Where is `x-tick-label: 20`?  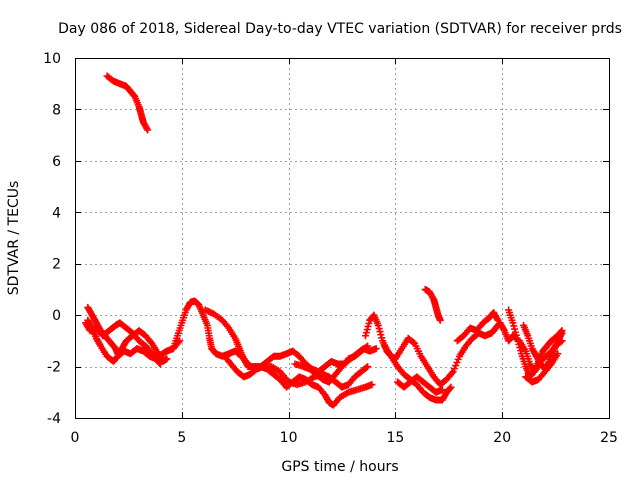
x-tick-label: 20 is located at coordinates (502, 438).